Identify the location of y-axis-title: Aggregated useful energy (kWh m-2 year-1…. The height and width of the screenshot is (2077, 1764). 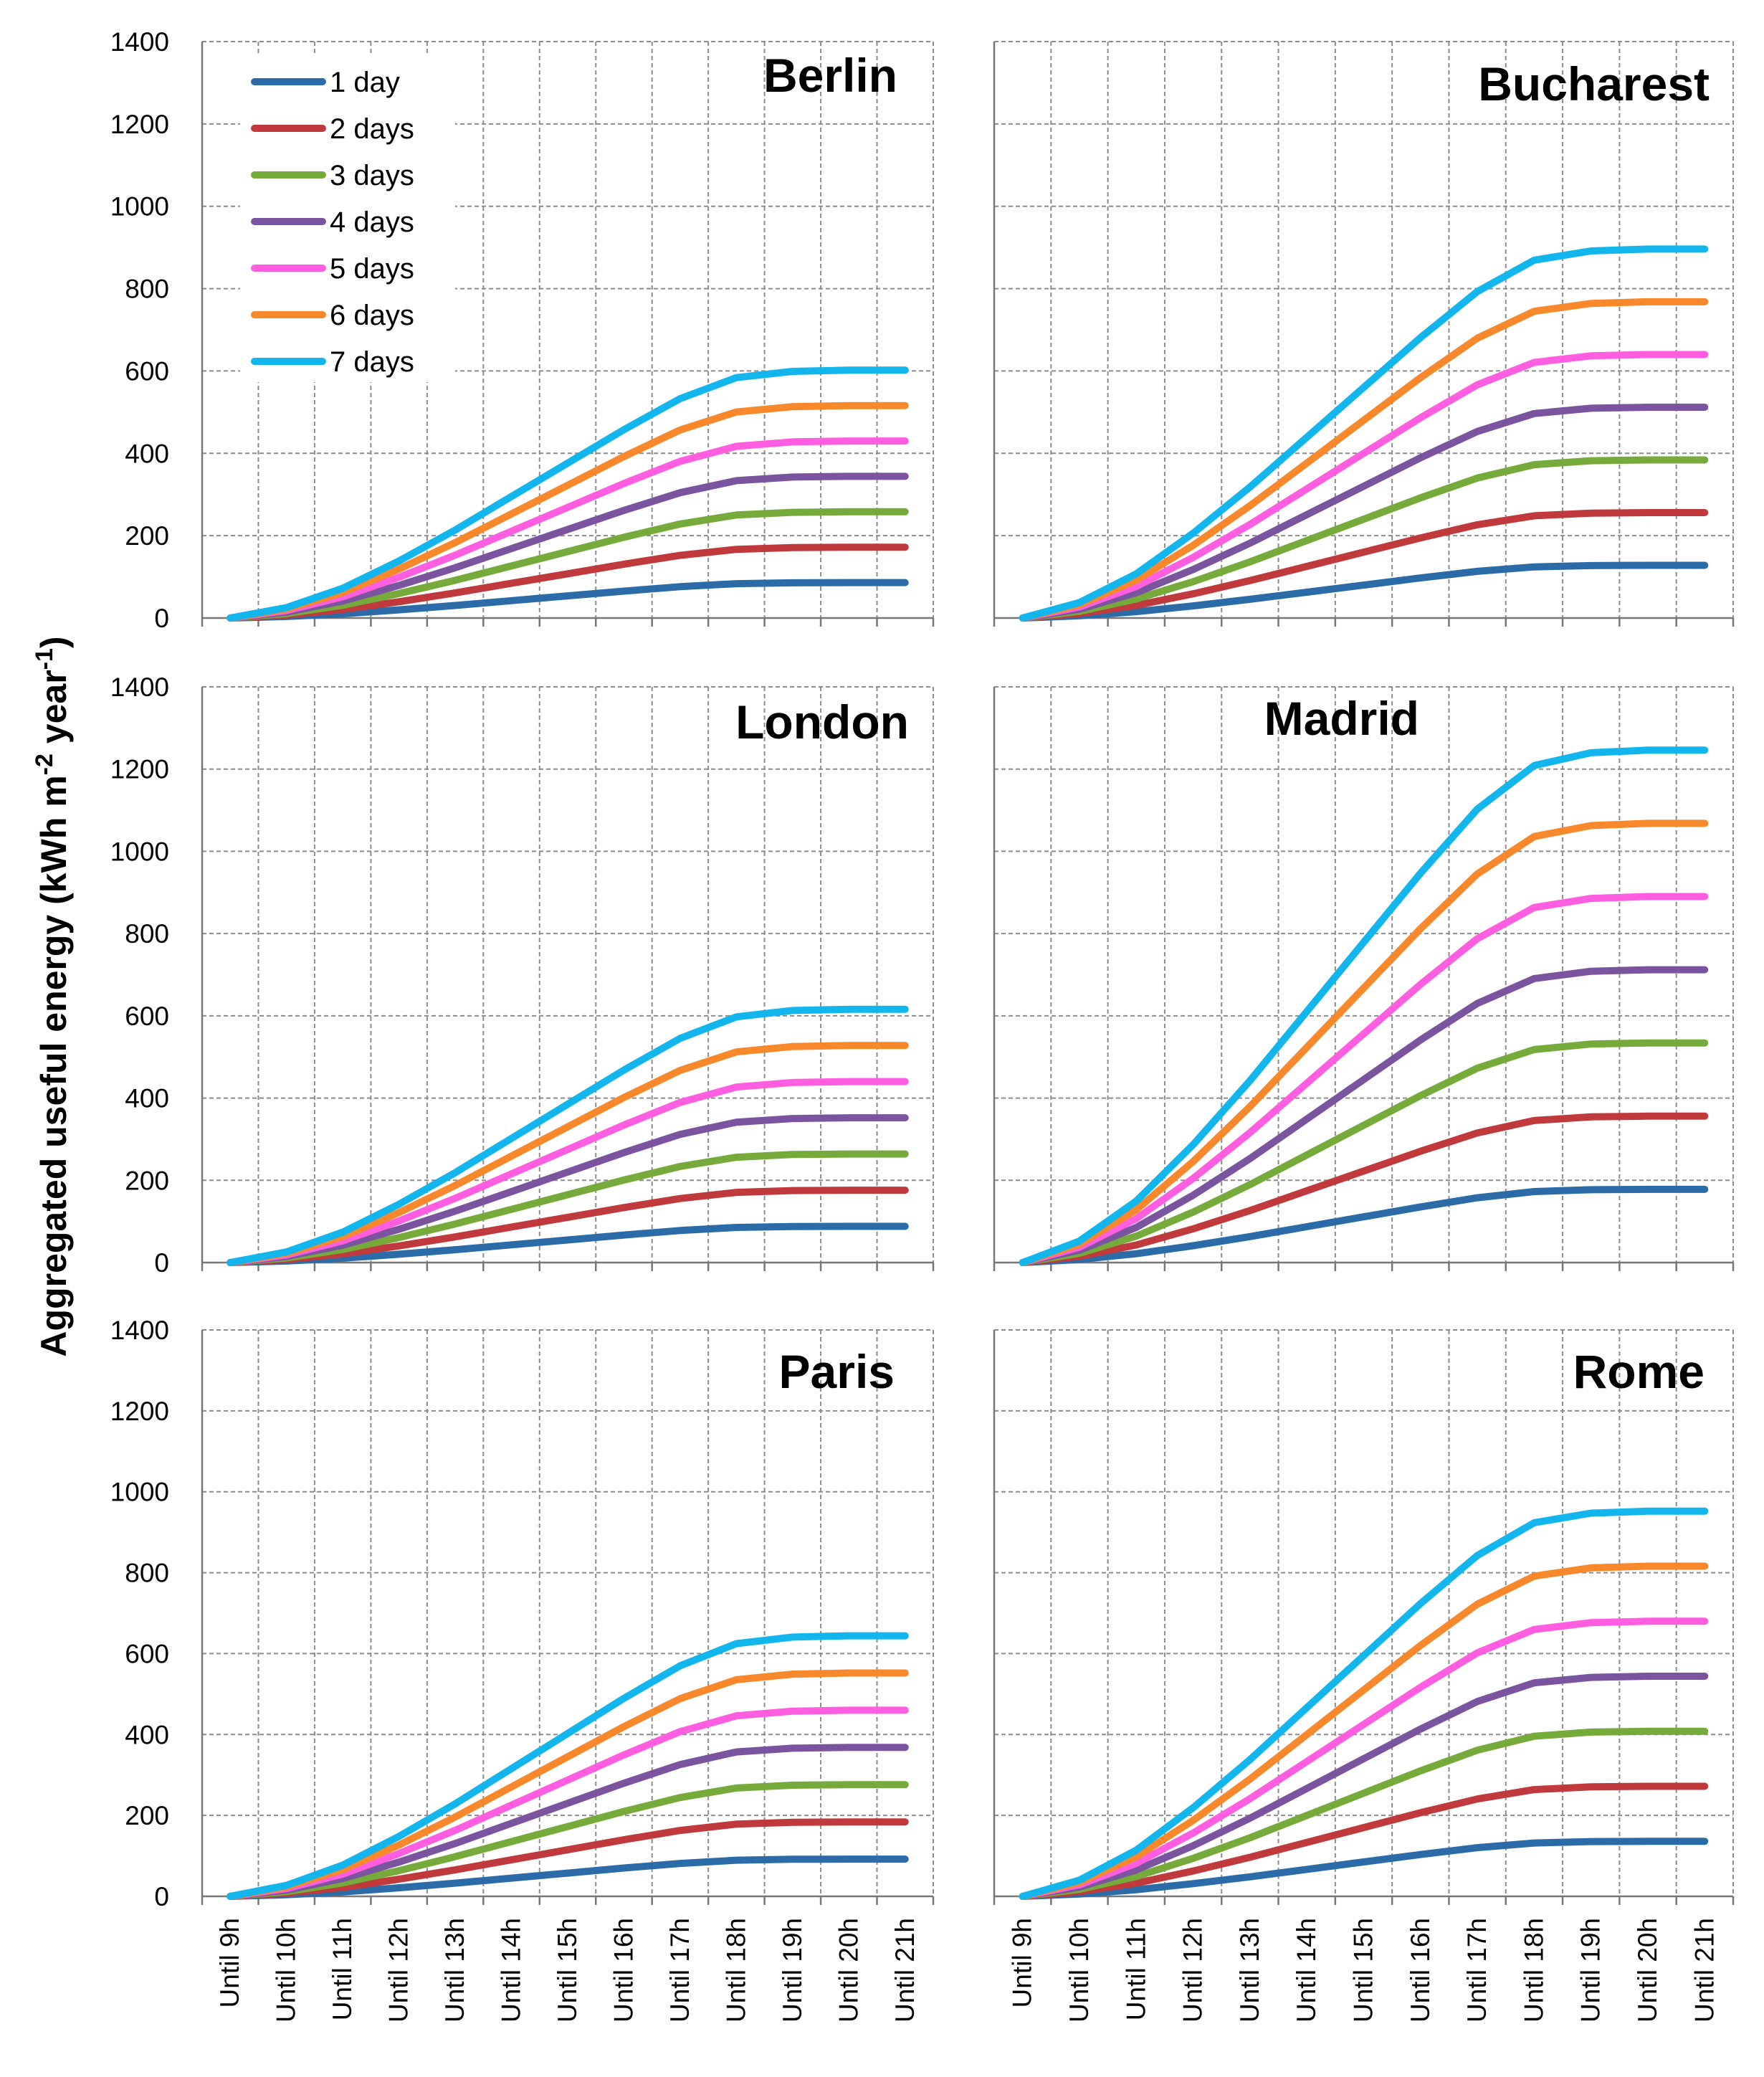
(53, 996).